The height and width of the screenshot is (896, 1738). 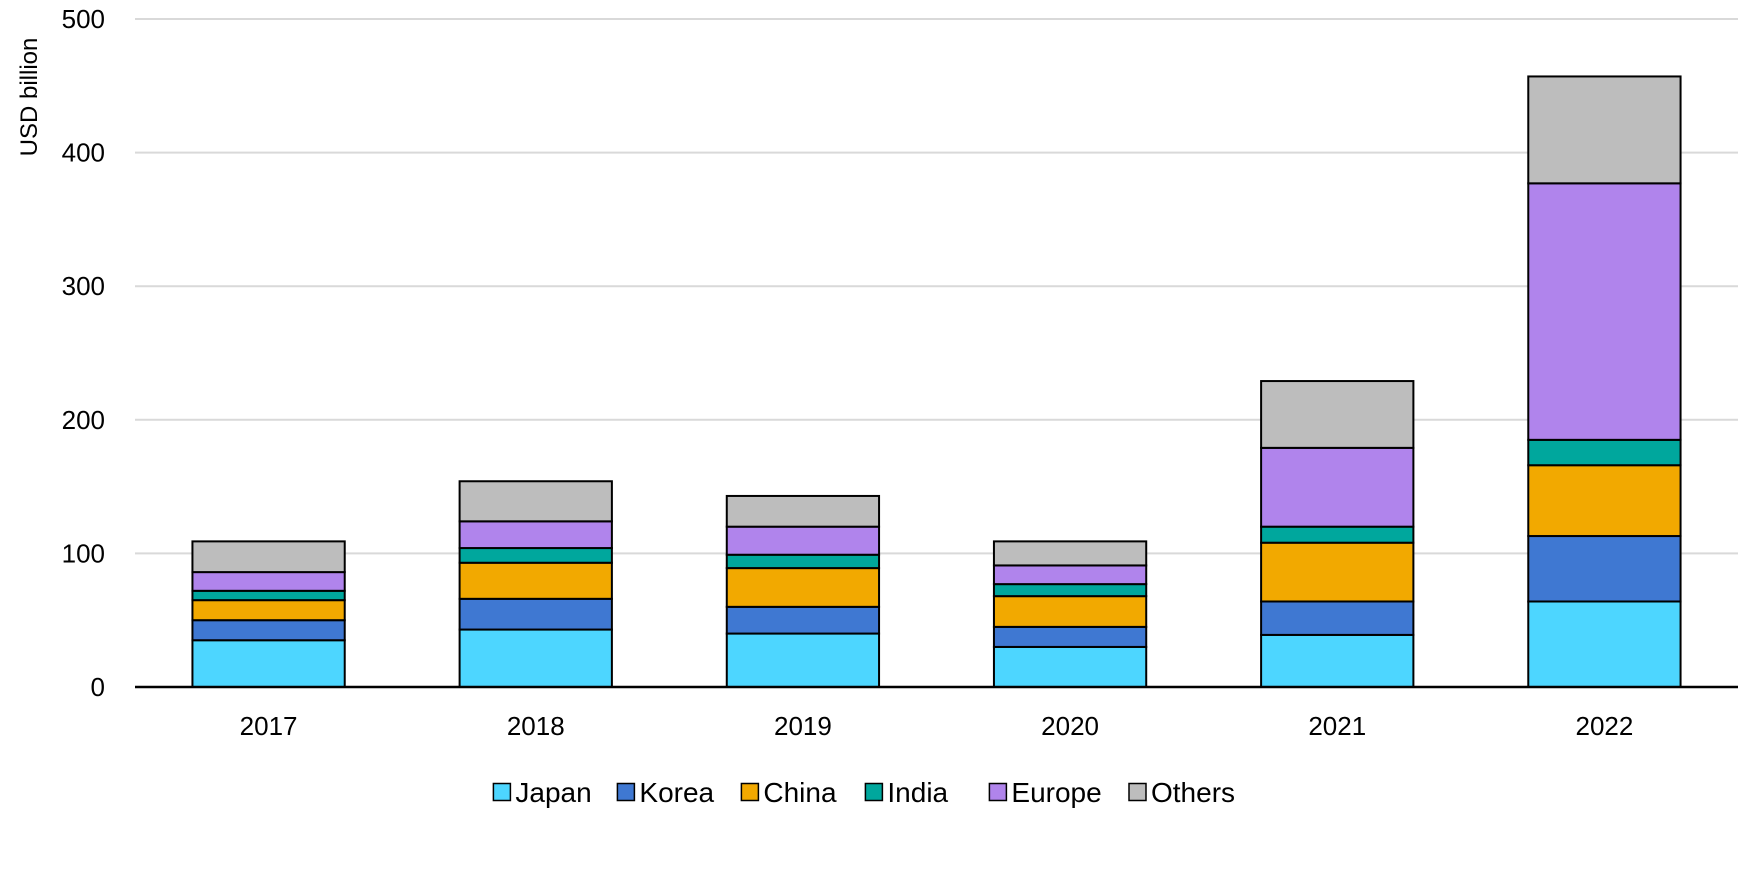 I want to click on bar-segment-india-2021, so click(x=1337, y=534).